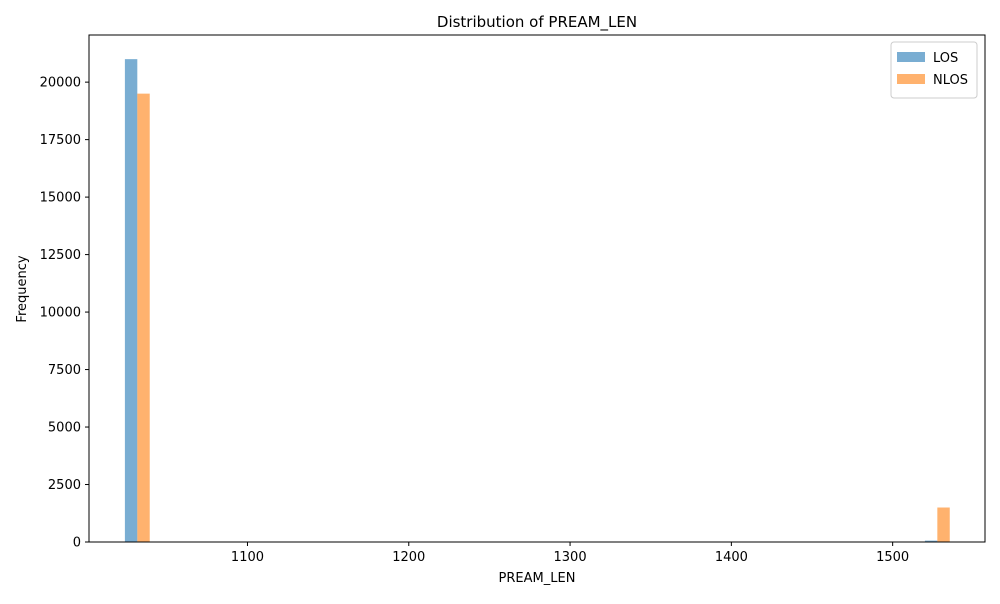 The image size is (1000, 604). What do you see at coordinates (60, 255) in the screenshot?
I see `y-tick-label: 12500` at bounding box center [60, 255].